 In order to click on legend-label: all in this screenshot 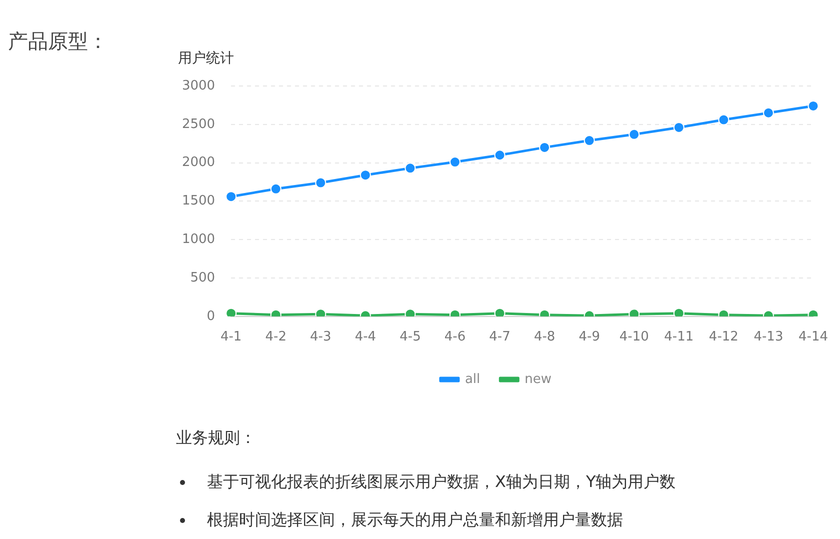, I will do `click(472, 379)`.